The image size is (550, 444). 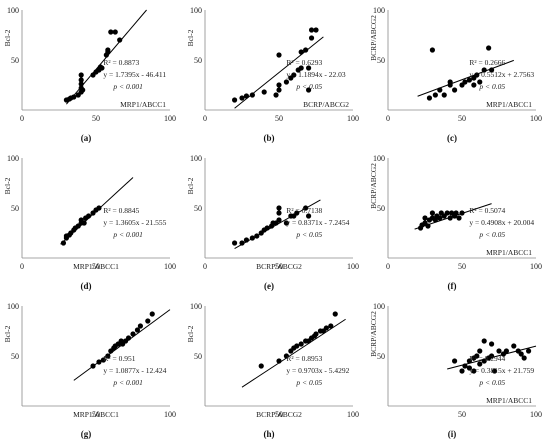 I want to click on panel-label: (i), so click(x=452, y=434).